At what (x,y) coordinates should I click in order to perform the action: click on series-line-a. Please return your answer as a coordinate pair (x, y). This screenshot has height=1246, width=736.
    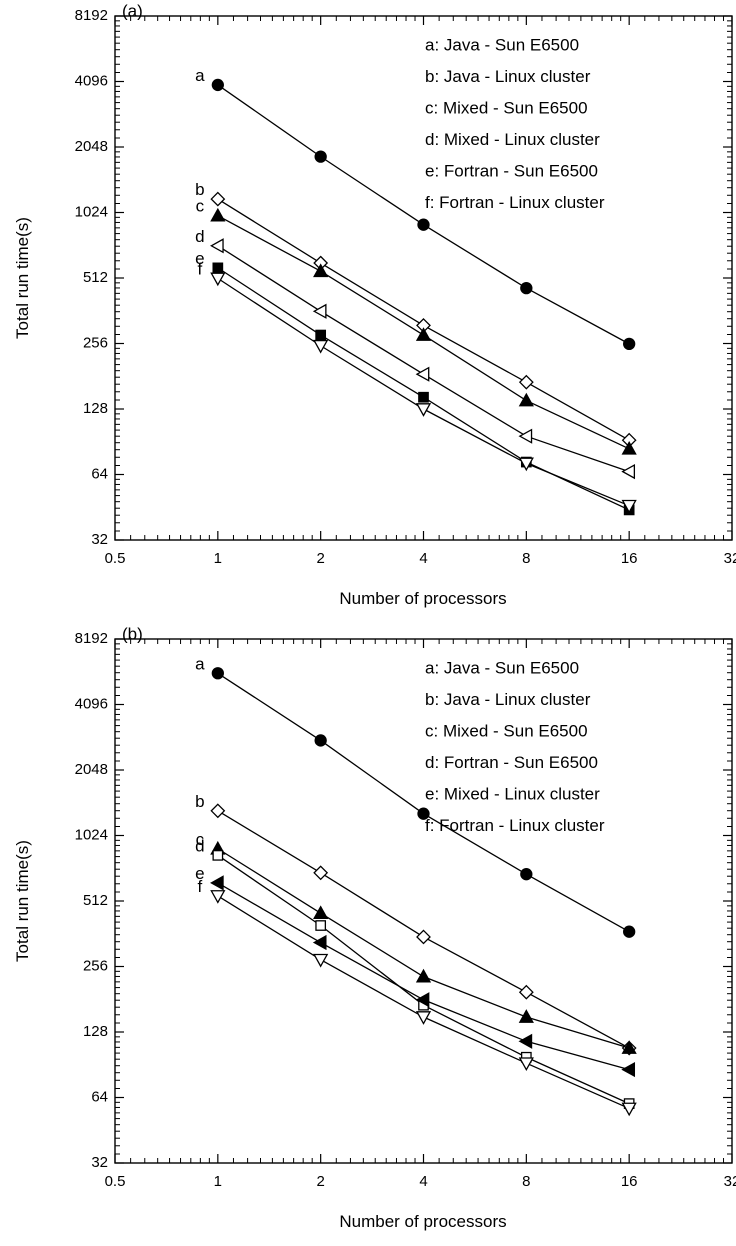
    Looking at the image, I should click on (423, 214).